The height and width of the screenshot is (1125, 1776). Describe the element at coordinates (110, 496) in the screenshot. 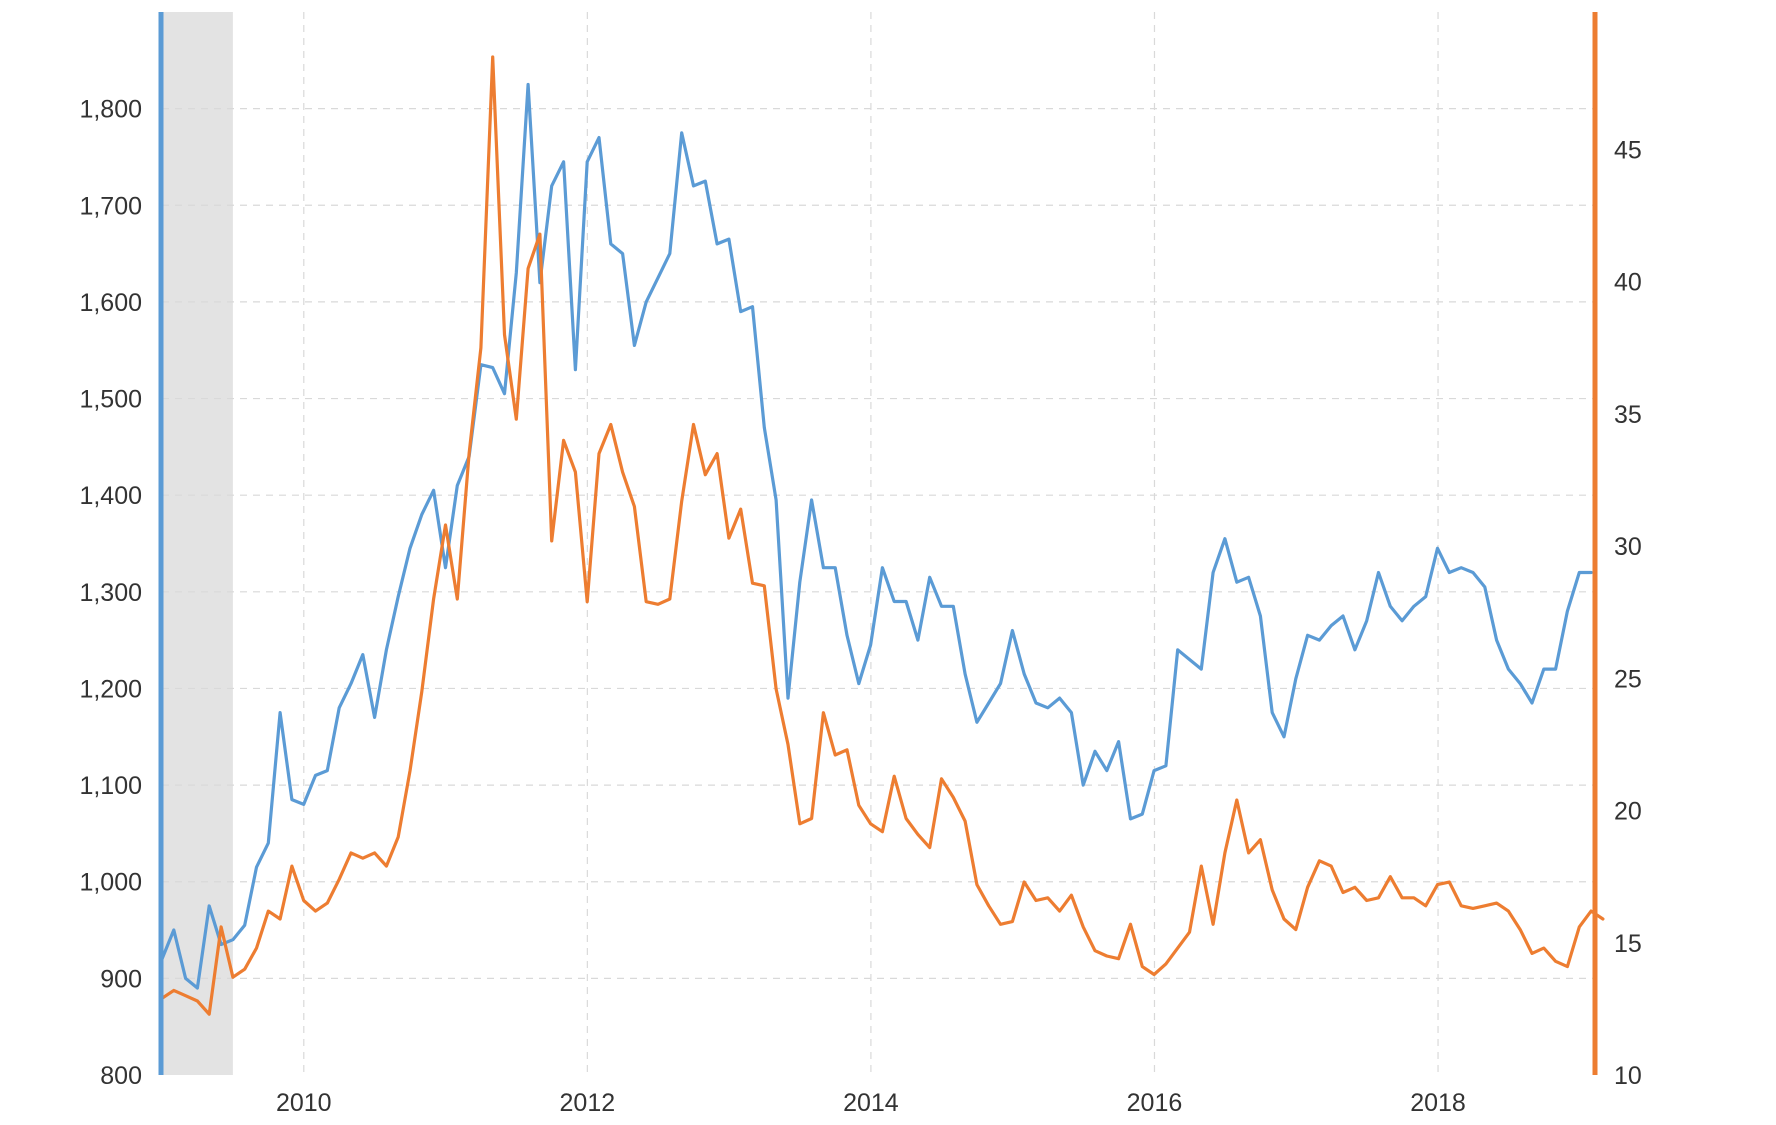

I see `y-left-tick-label: 1,400` at that location.